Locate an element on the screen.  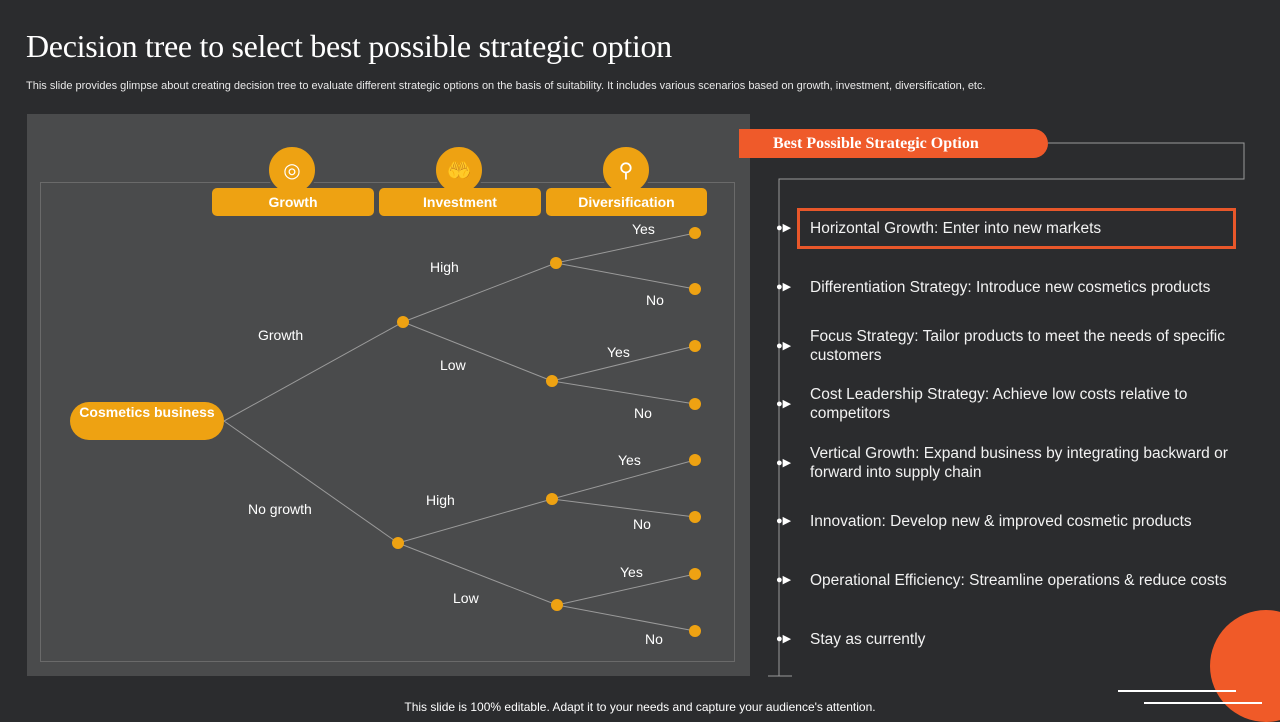
highlight-box is located at coordinates (1016, 228).